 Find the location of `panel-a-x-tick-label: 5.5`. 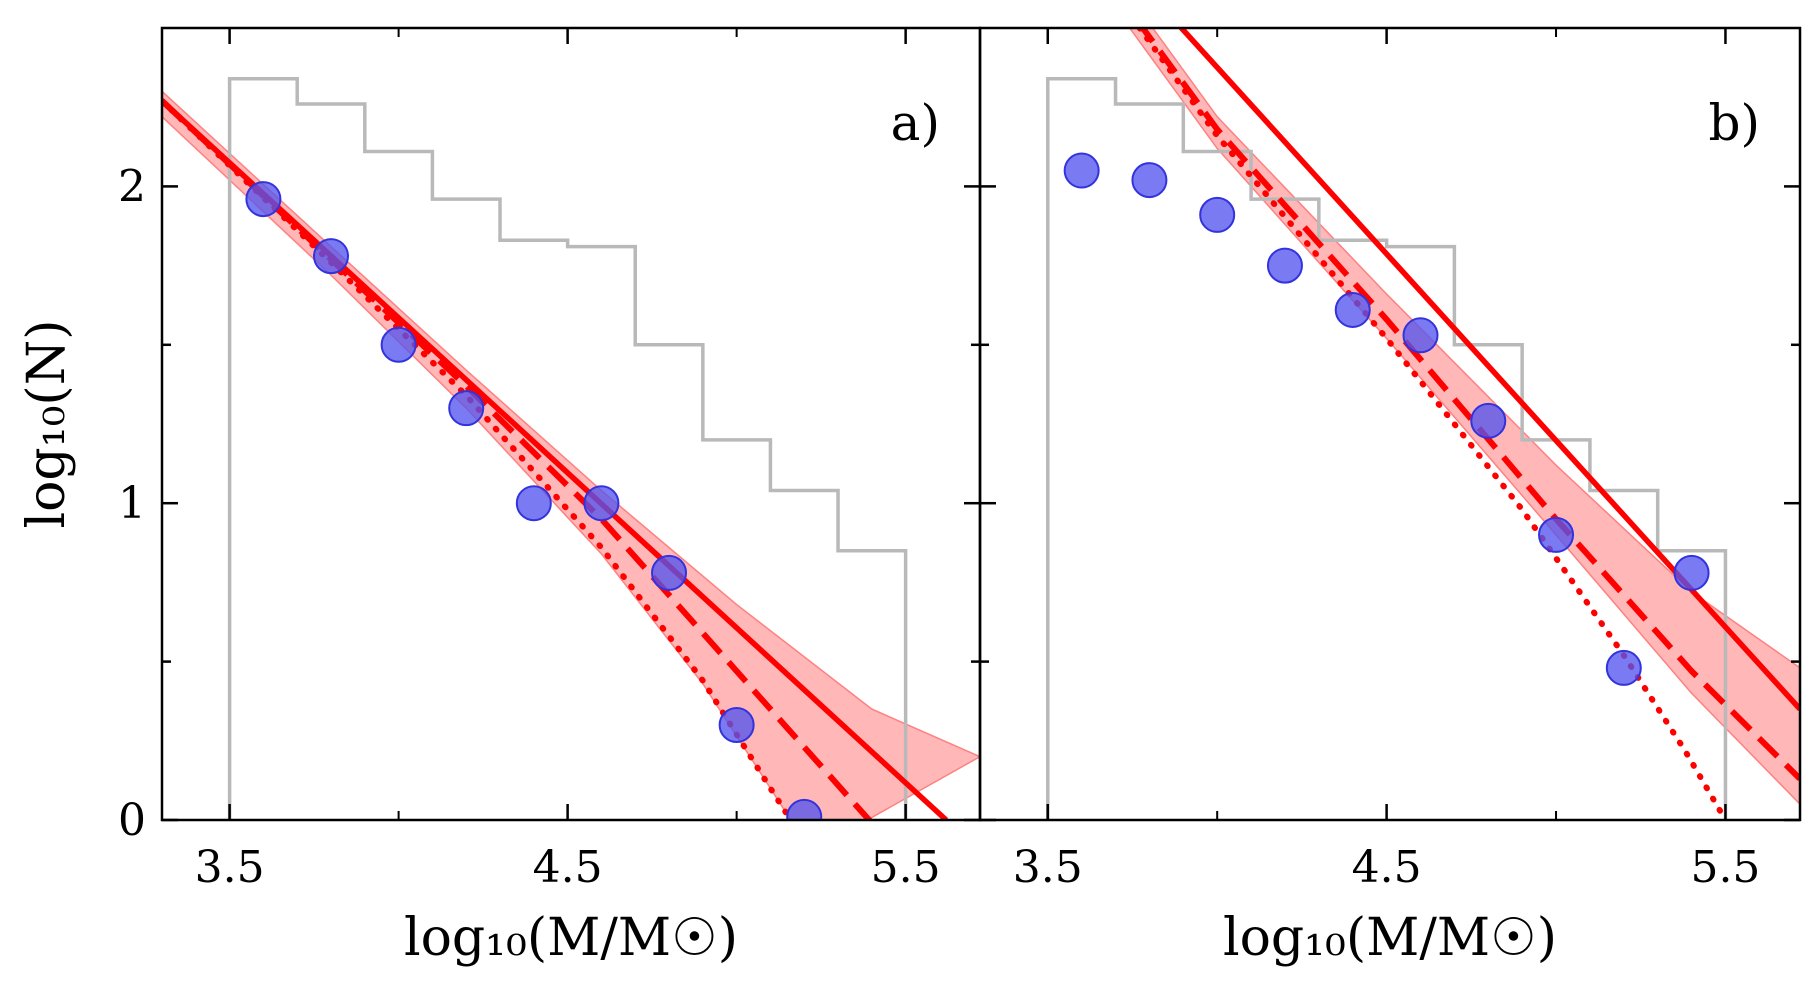

panel-a-x-tick-label: 5.5 is located at coordinates (906, 867).